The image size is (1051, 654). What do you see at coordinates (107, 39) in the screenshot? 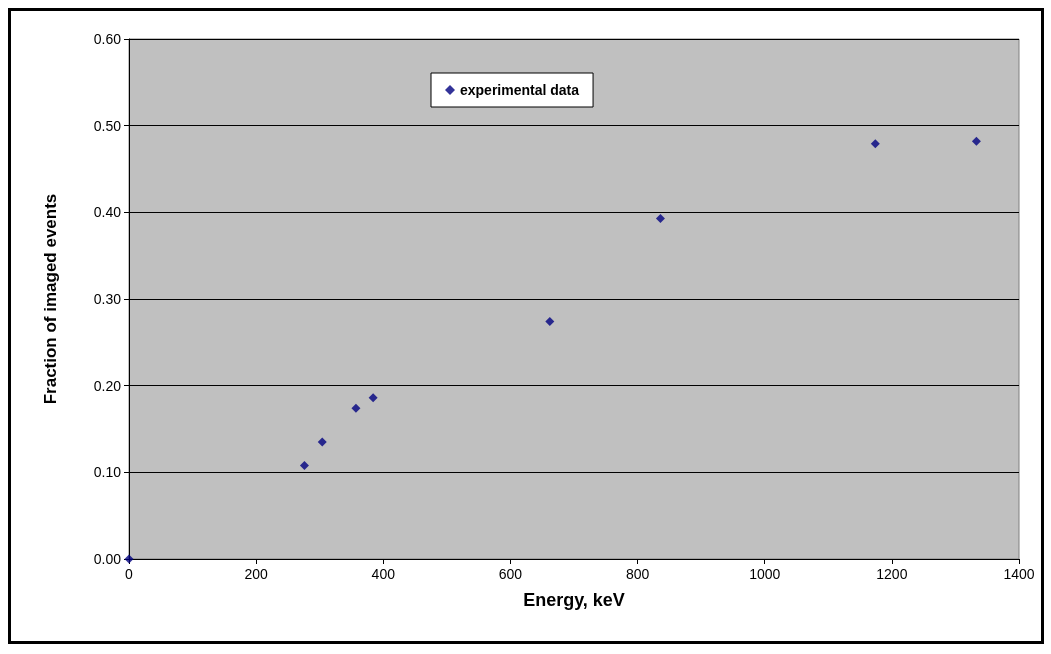
I see `y-tick-label: 0.60` at bounding box center [107, 39].